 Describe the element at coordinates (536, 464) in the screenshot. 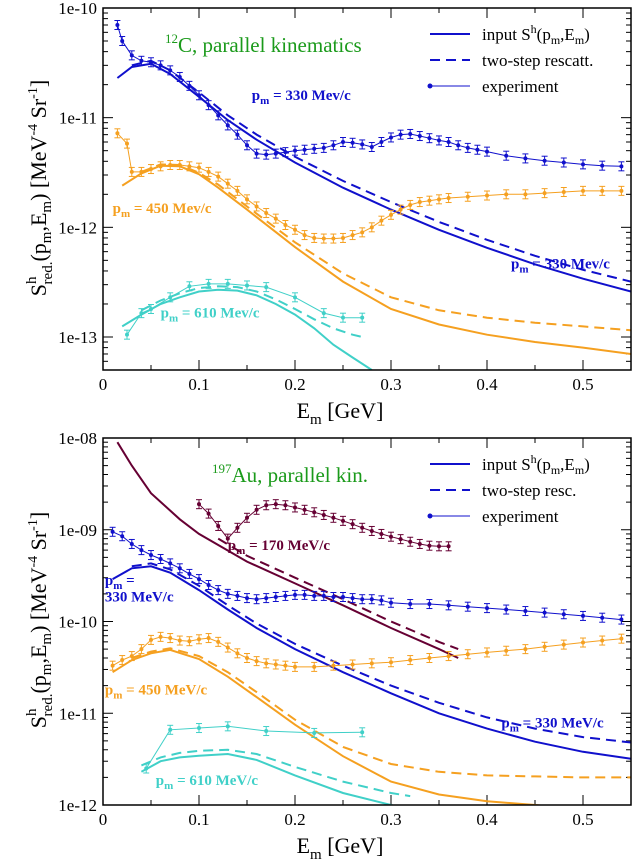

I see `legend-label: input Sh(pm,Em)` at that location.